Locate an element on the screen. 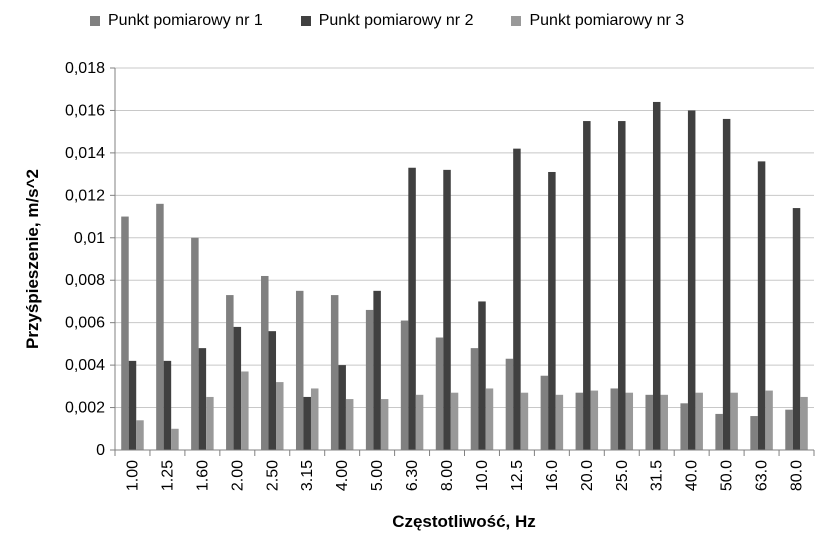  legend-item-series-1: Punkt pomiarowy nr 1 is located at coordinates (176, 21).